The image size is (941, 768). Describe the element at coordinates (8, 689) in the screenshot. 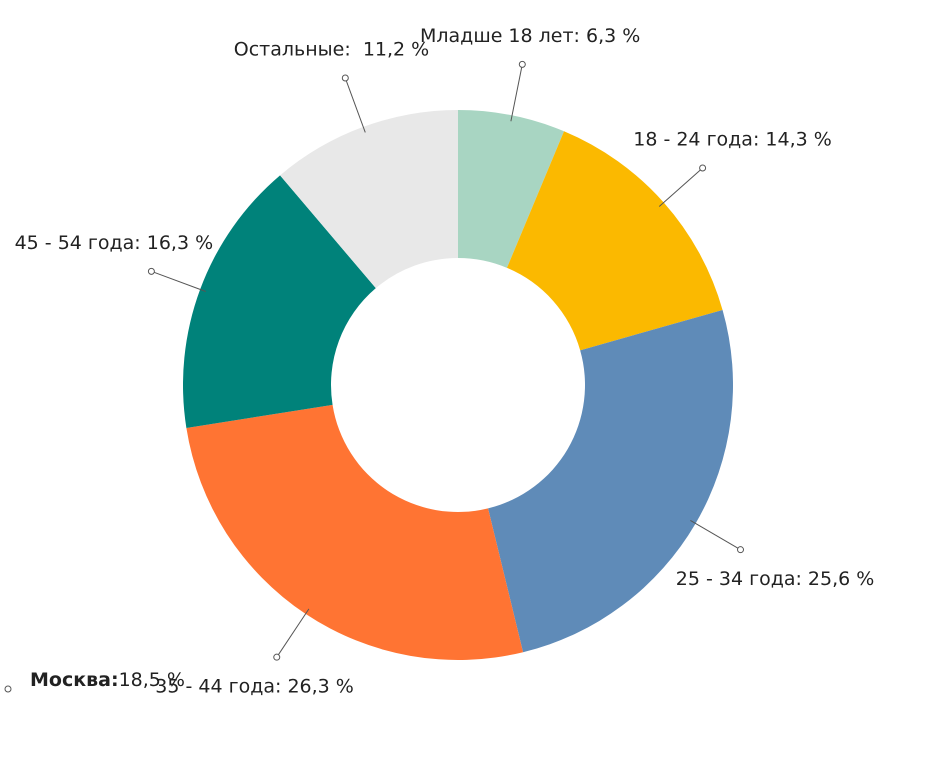

I see `annotation-marker` at that location.